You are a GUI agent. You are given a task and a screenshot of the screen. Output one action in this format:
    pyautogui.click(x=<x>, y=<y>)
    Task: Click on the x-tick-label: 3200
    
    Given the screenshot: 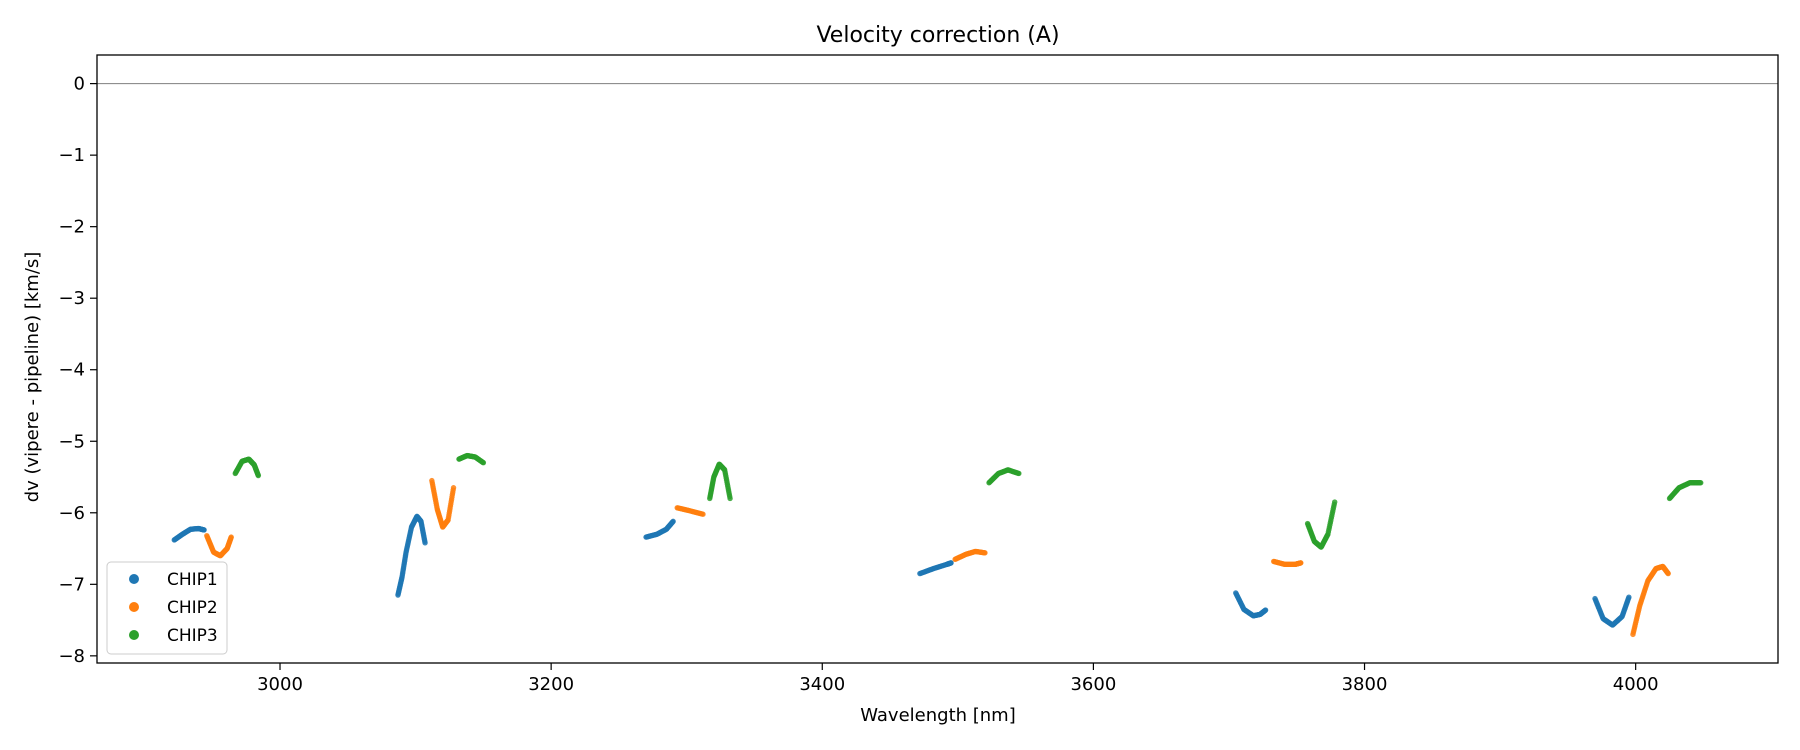 What is the action you would take?
    pyautogui.click(x=551, y=684)
    